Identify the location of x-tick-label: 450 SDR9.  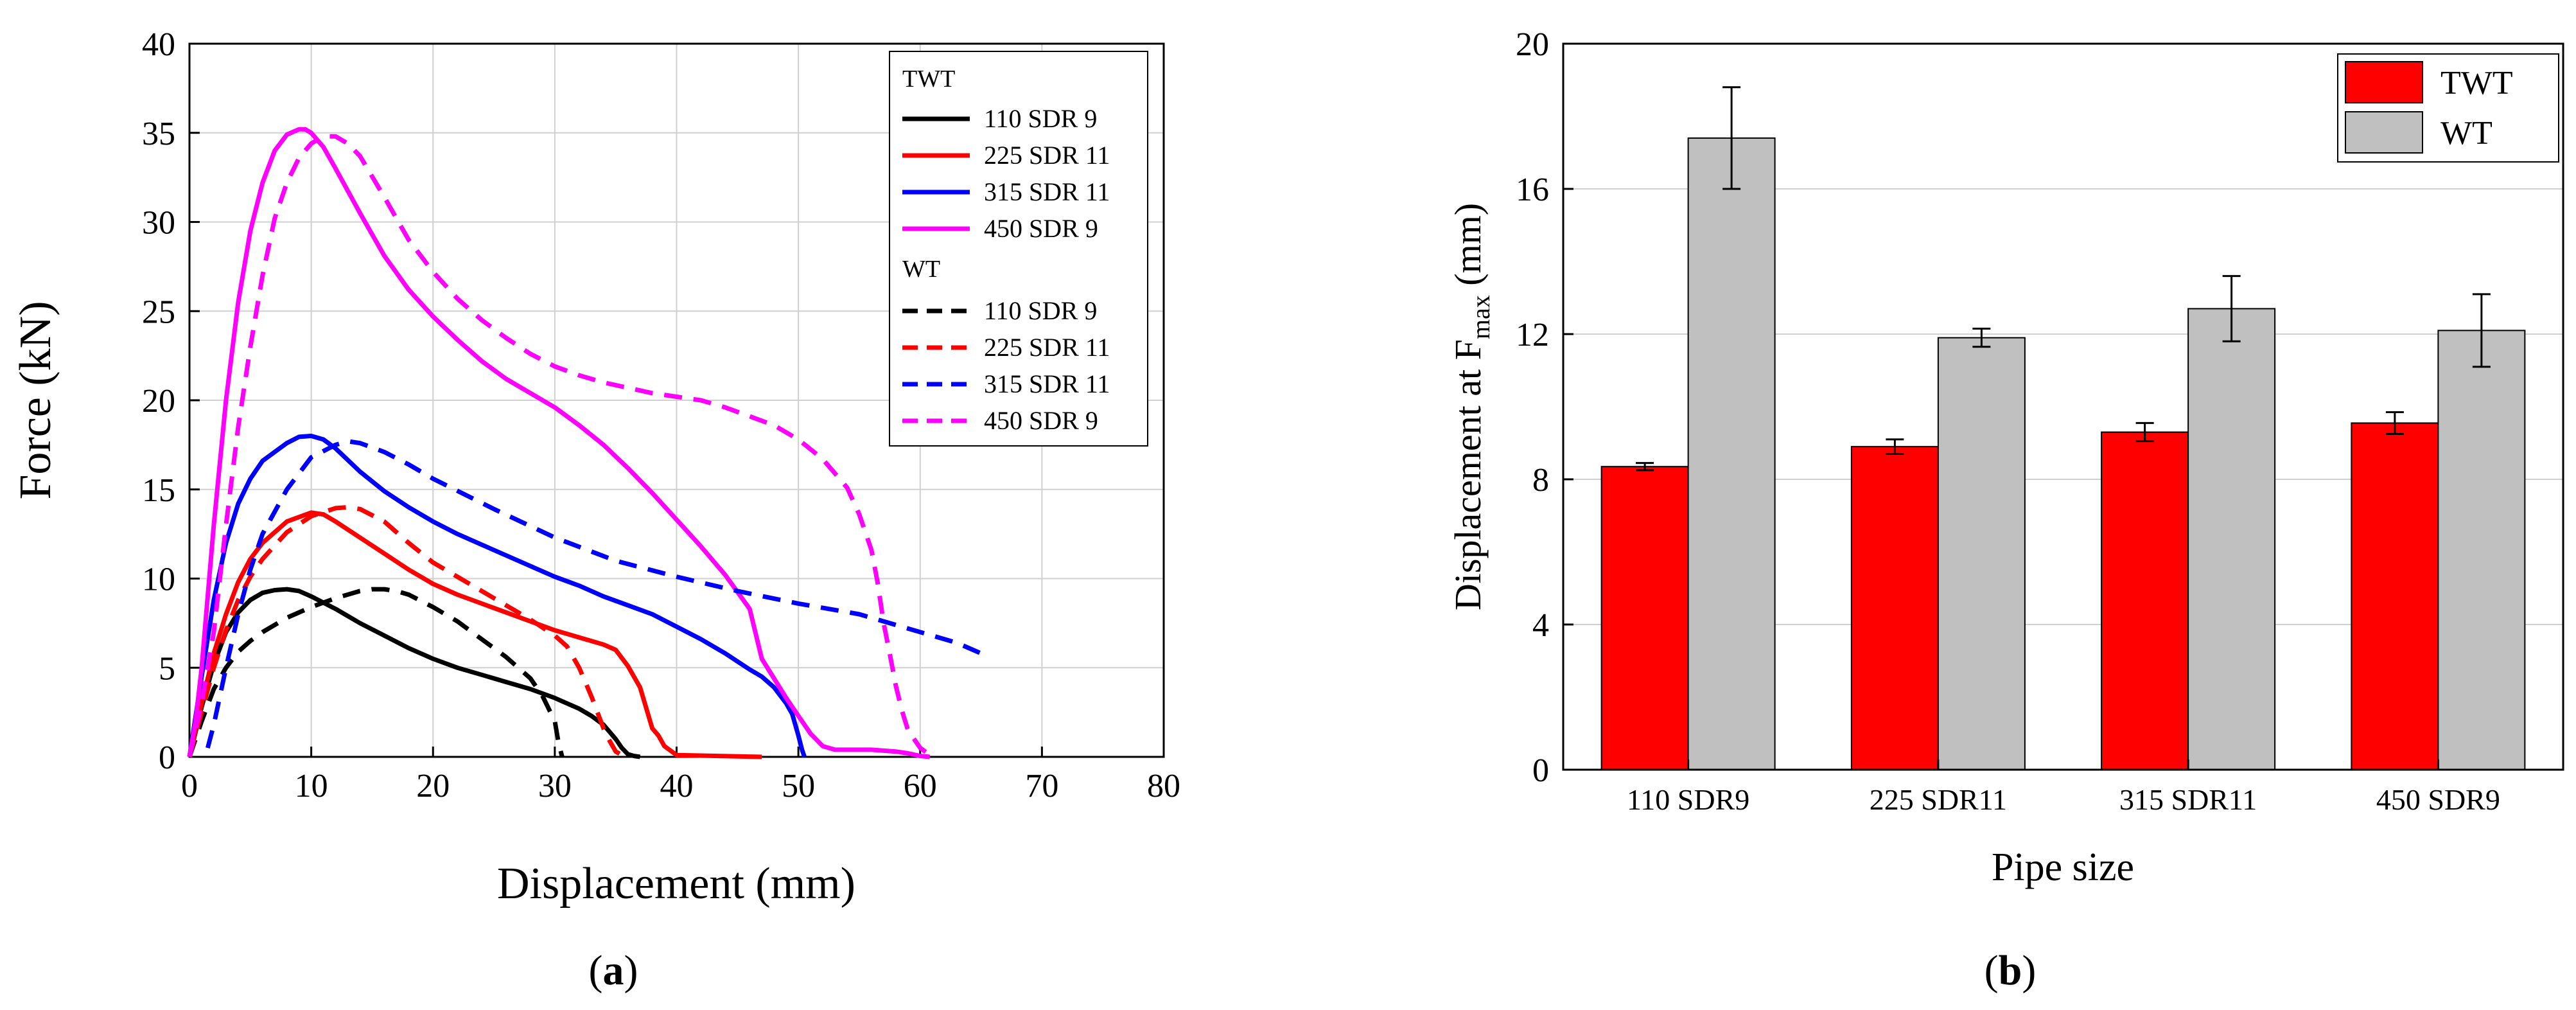
(2438, 799).